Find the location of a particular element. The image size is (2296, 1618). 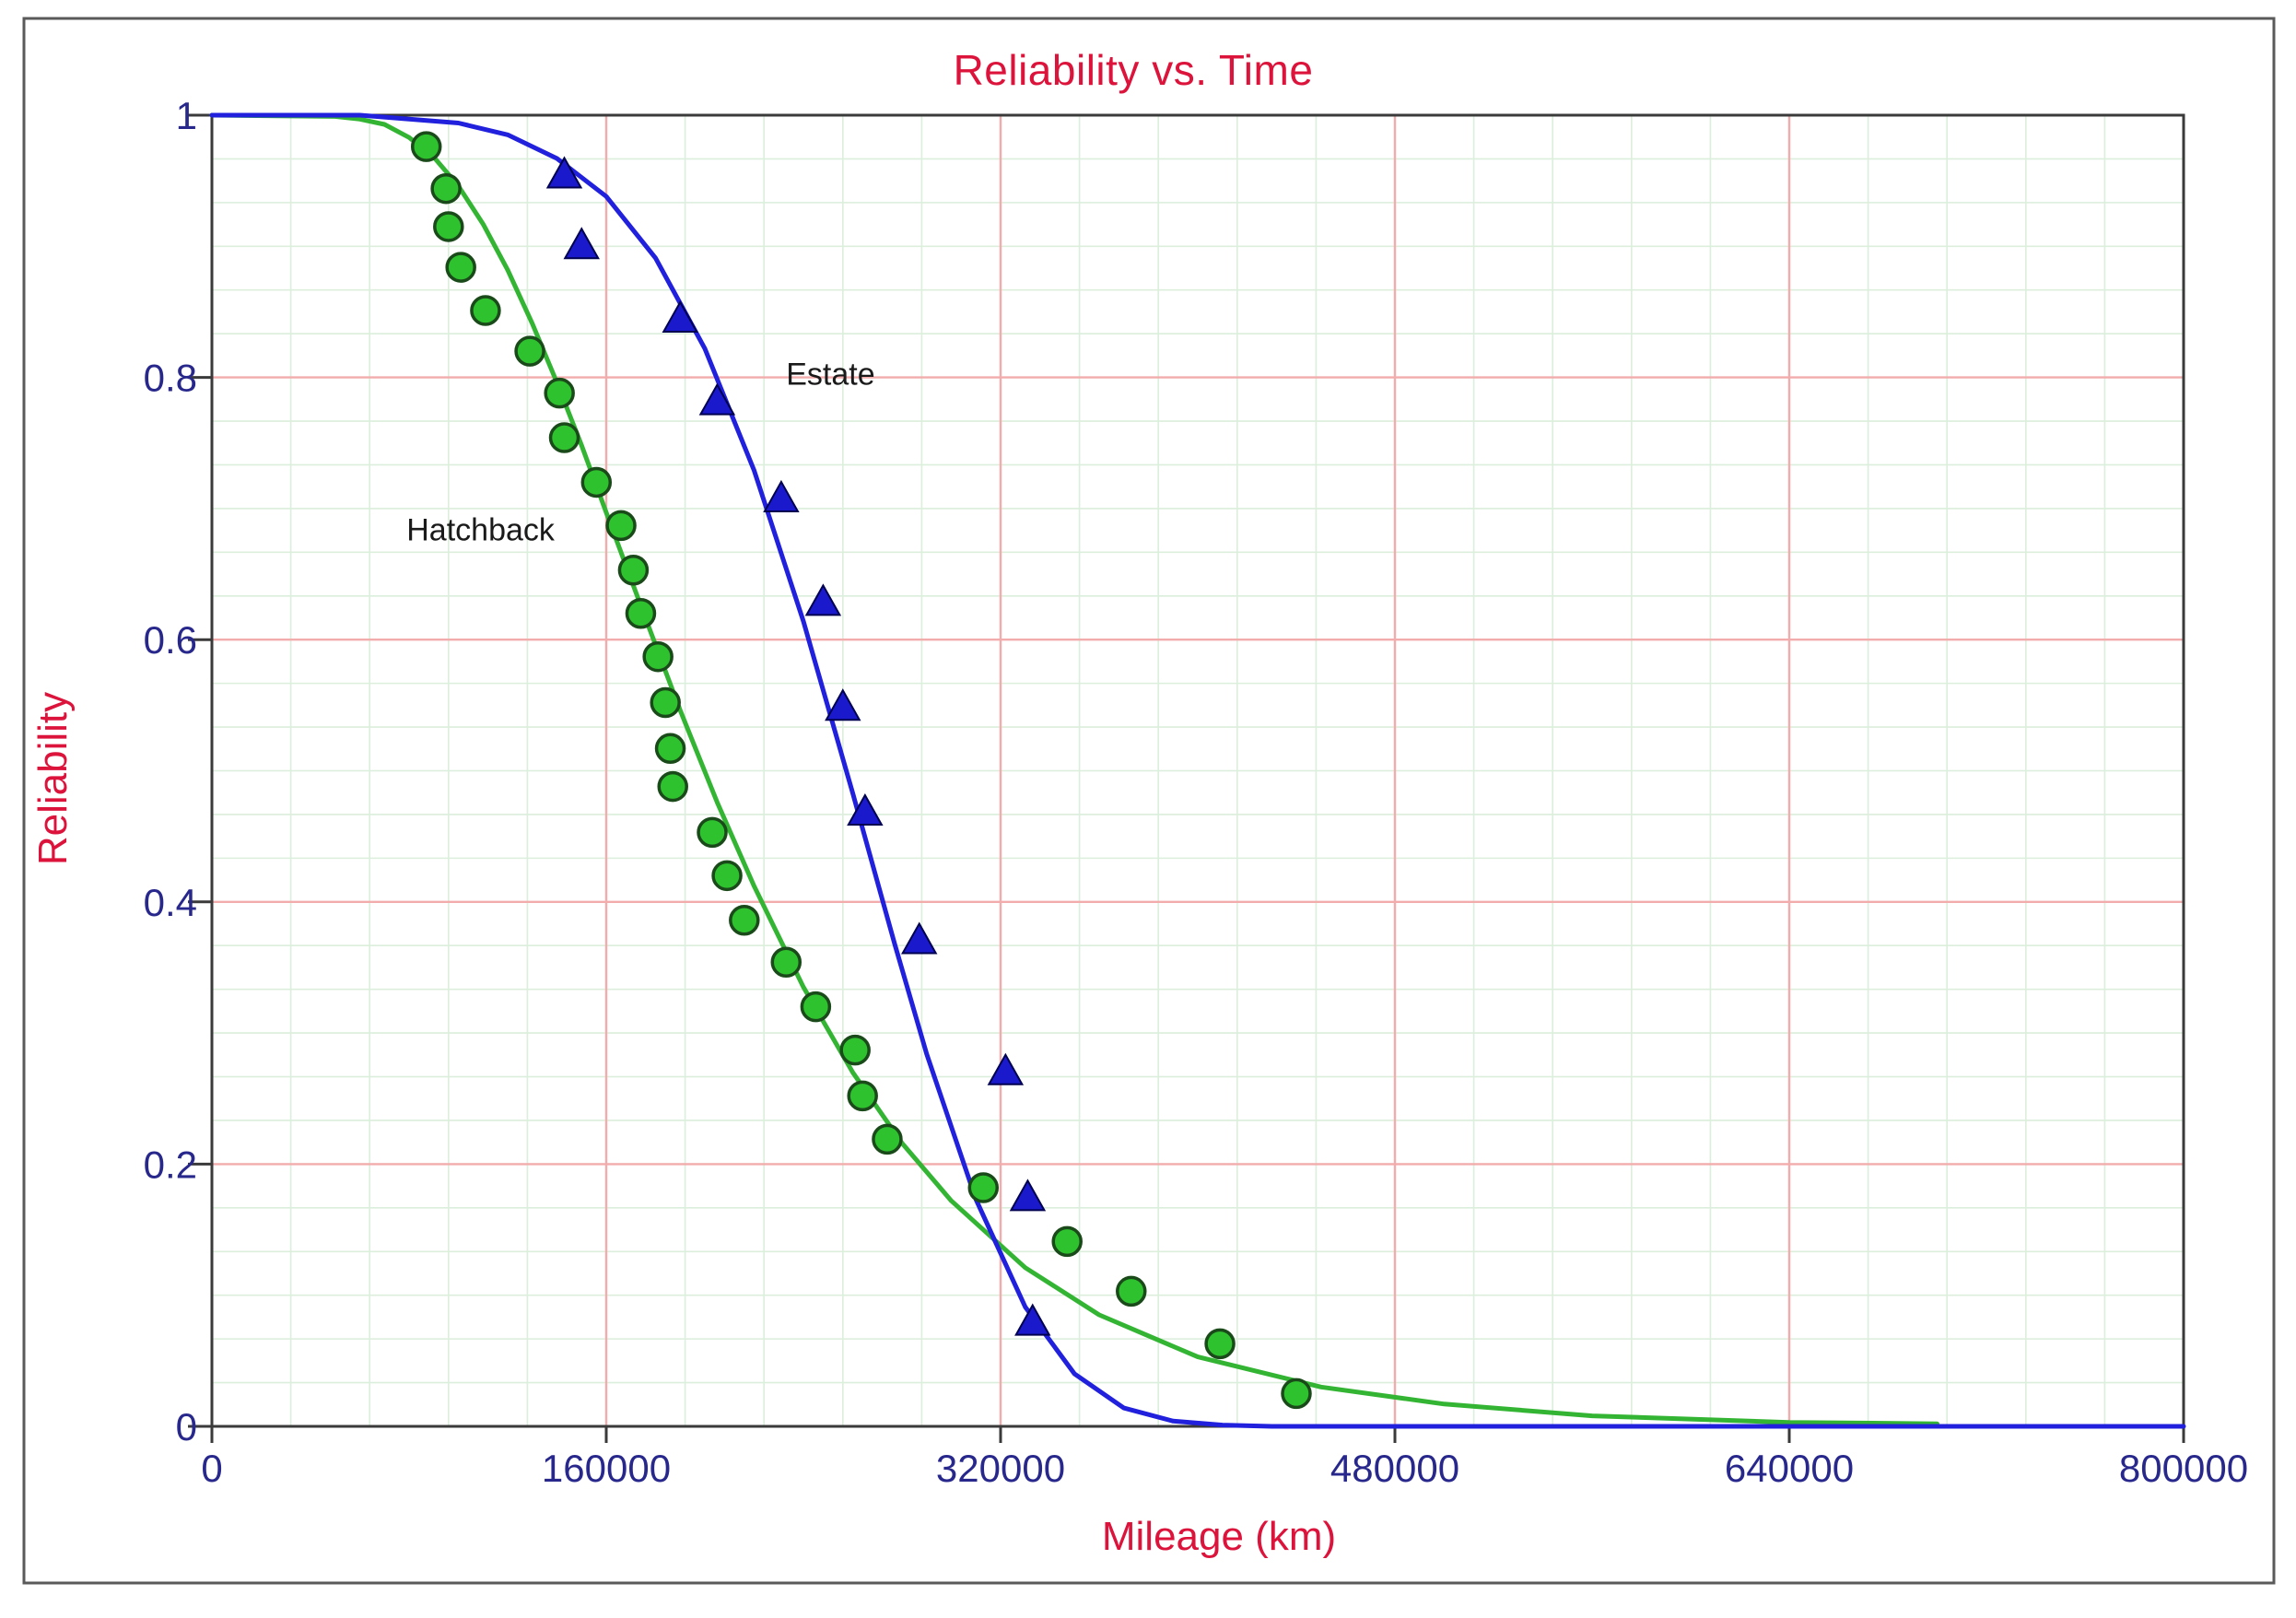

chart-title: Reliability vs. Time is located at coordinates (1134, 70).